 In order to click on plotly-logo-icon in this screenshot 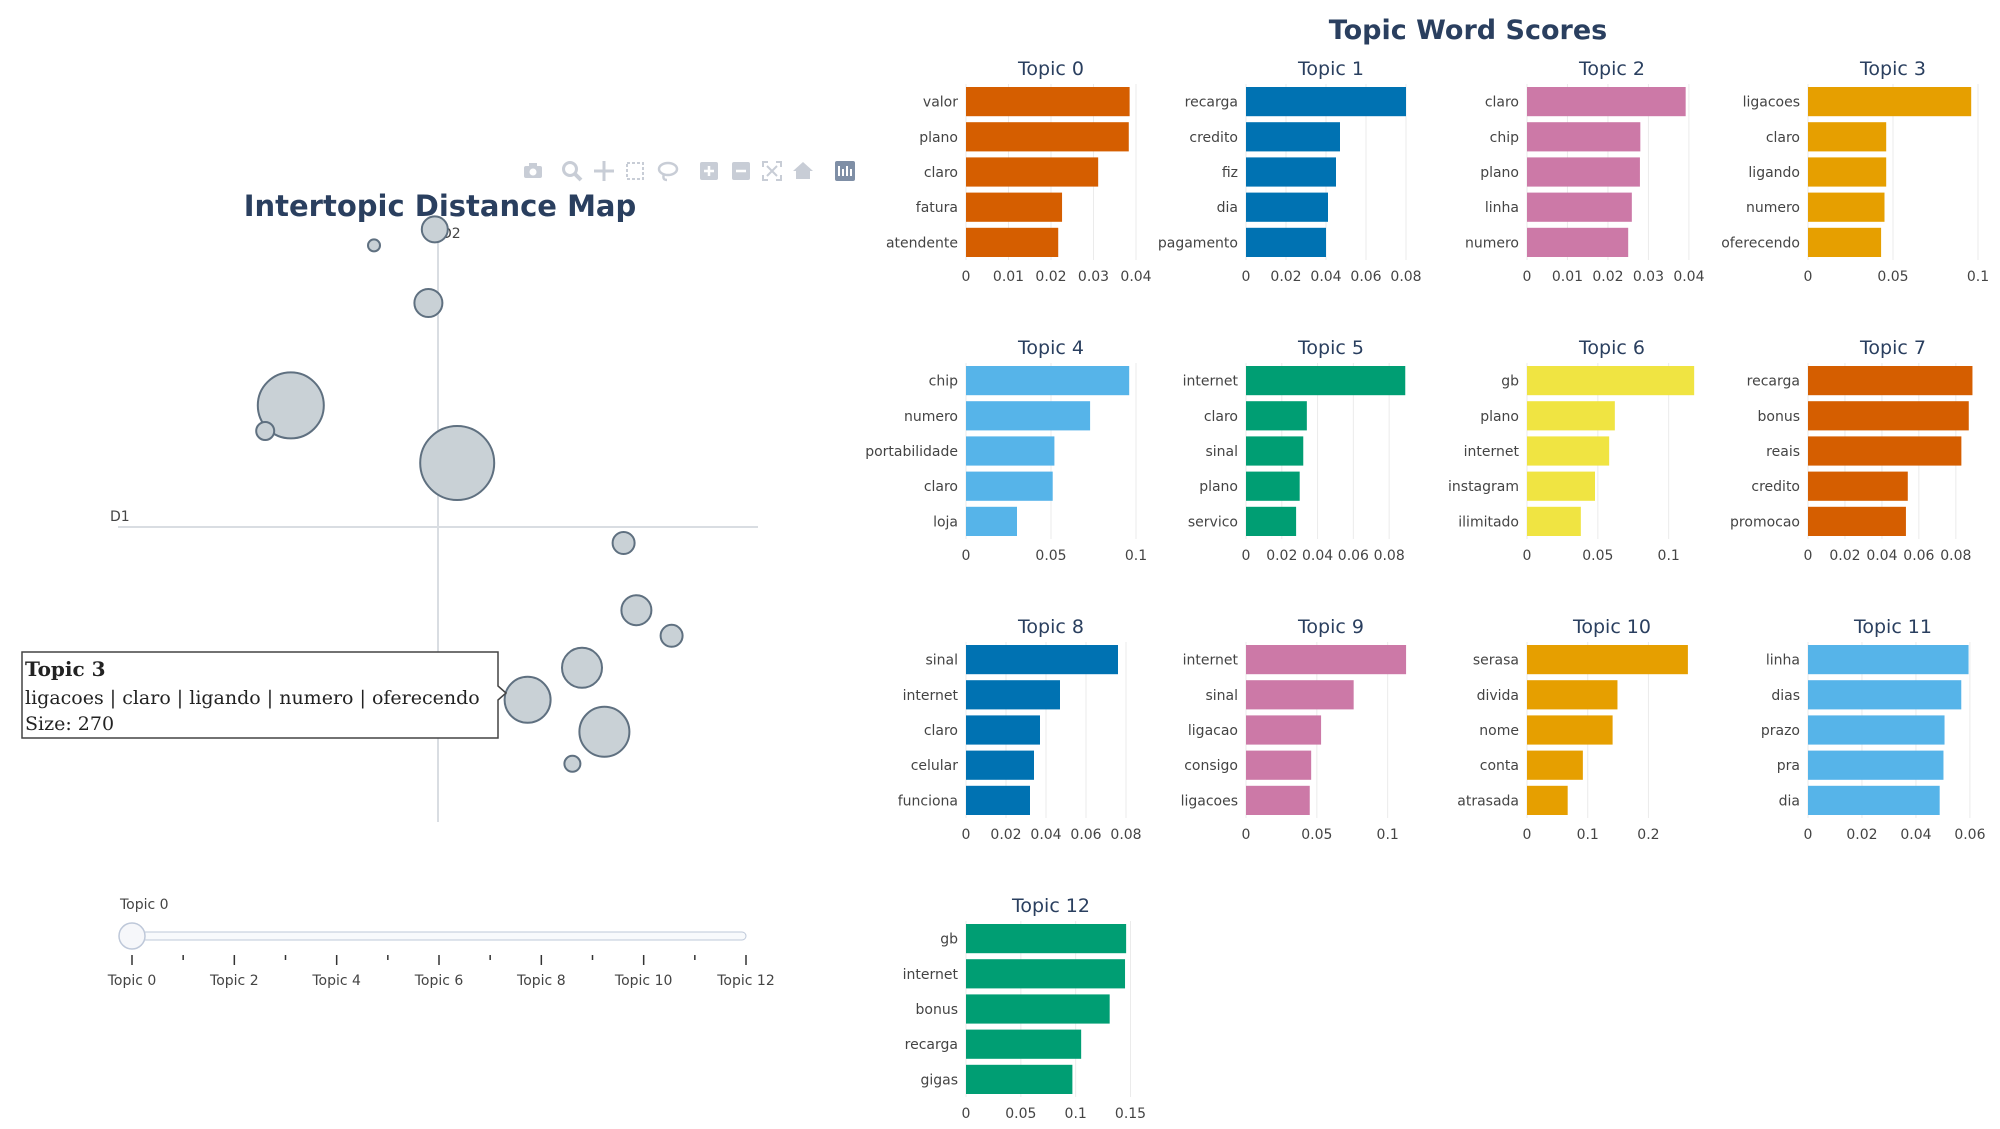, I will do `click(845, 171)`.